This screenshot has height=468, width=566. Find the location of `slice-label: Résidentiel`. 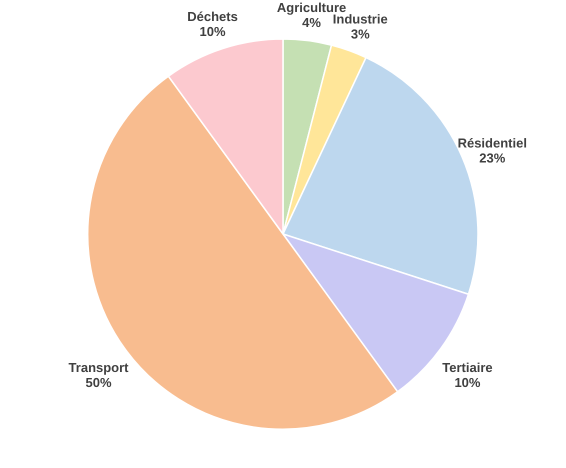

slice-label: Résidentiel is located at coordinates (492, 142).